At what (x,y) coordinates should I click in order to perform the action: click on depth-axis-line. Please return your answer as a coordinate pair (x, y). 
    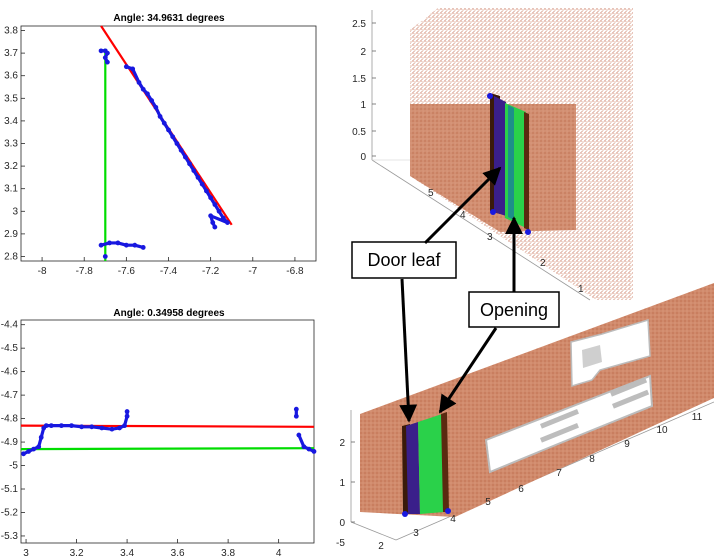
    Looking at the image, I should click on (481, 230).